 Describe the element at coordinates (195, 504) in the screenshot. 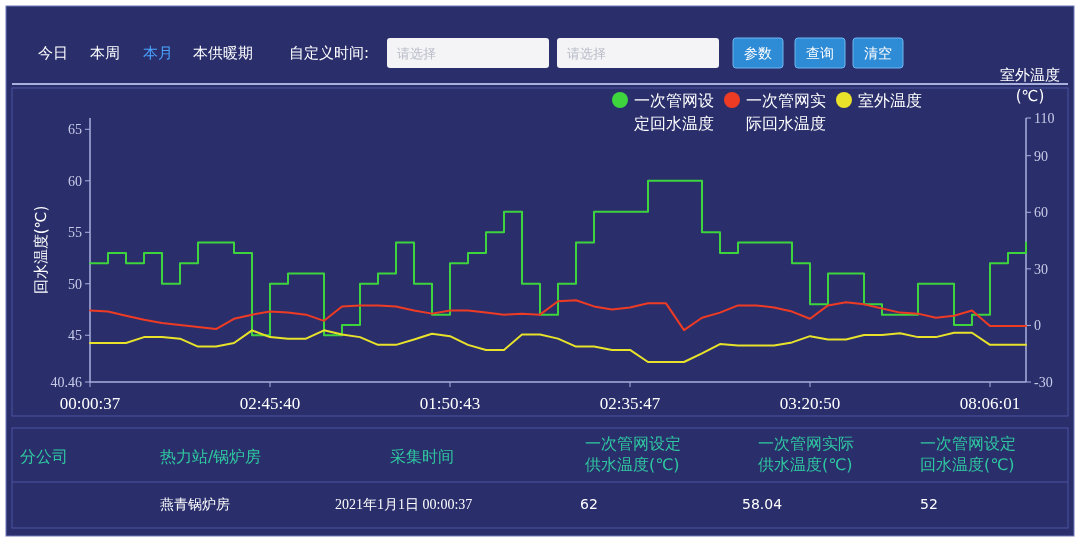

I see `text: 燕青锅炉房` at that location.